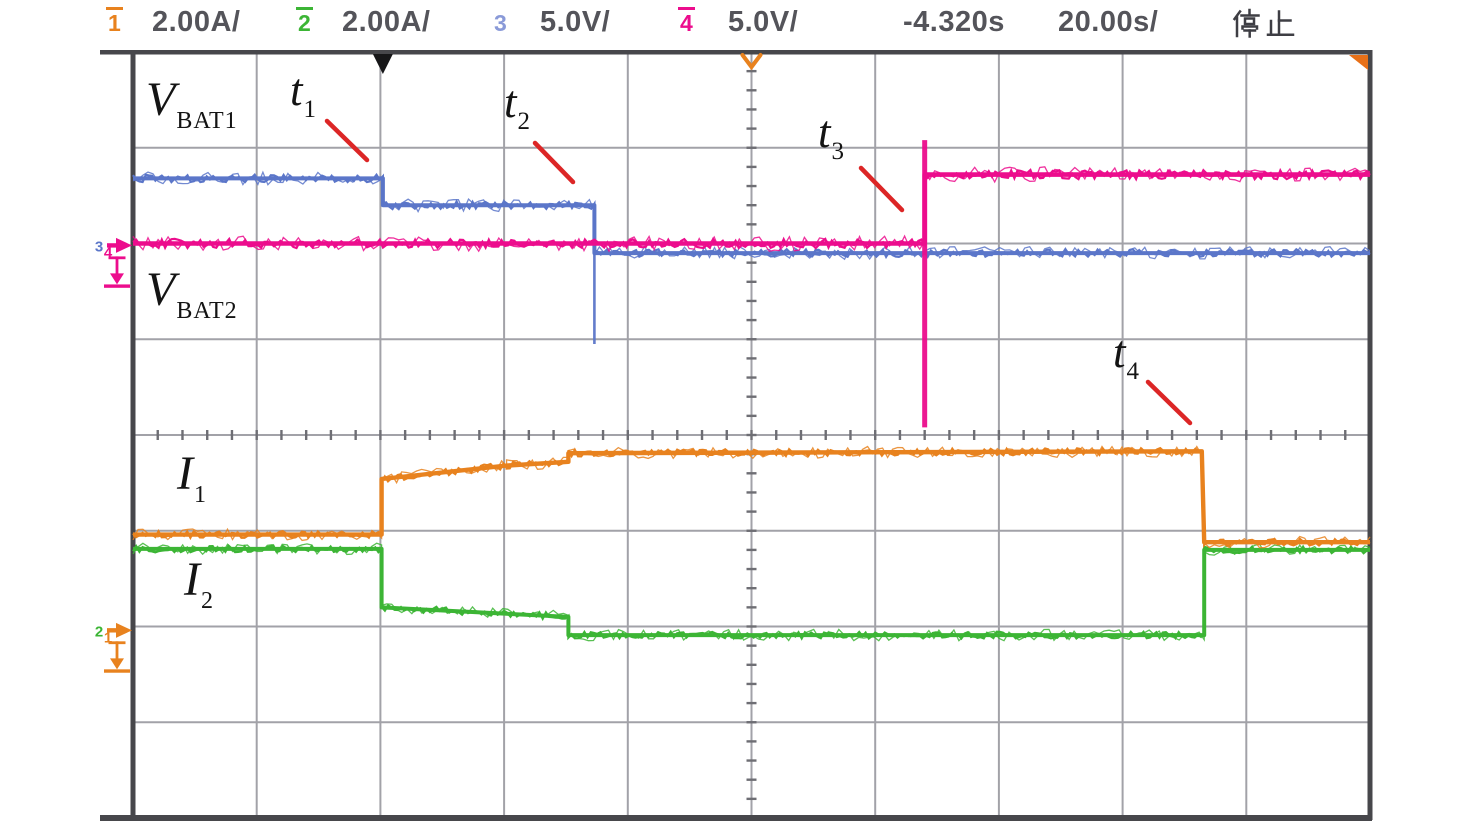  I want to click on ch4-badge: 4, so click(686, 21).